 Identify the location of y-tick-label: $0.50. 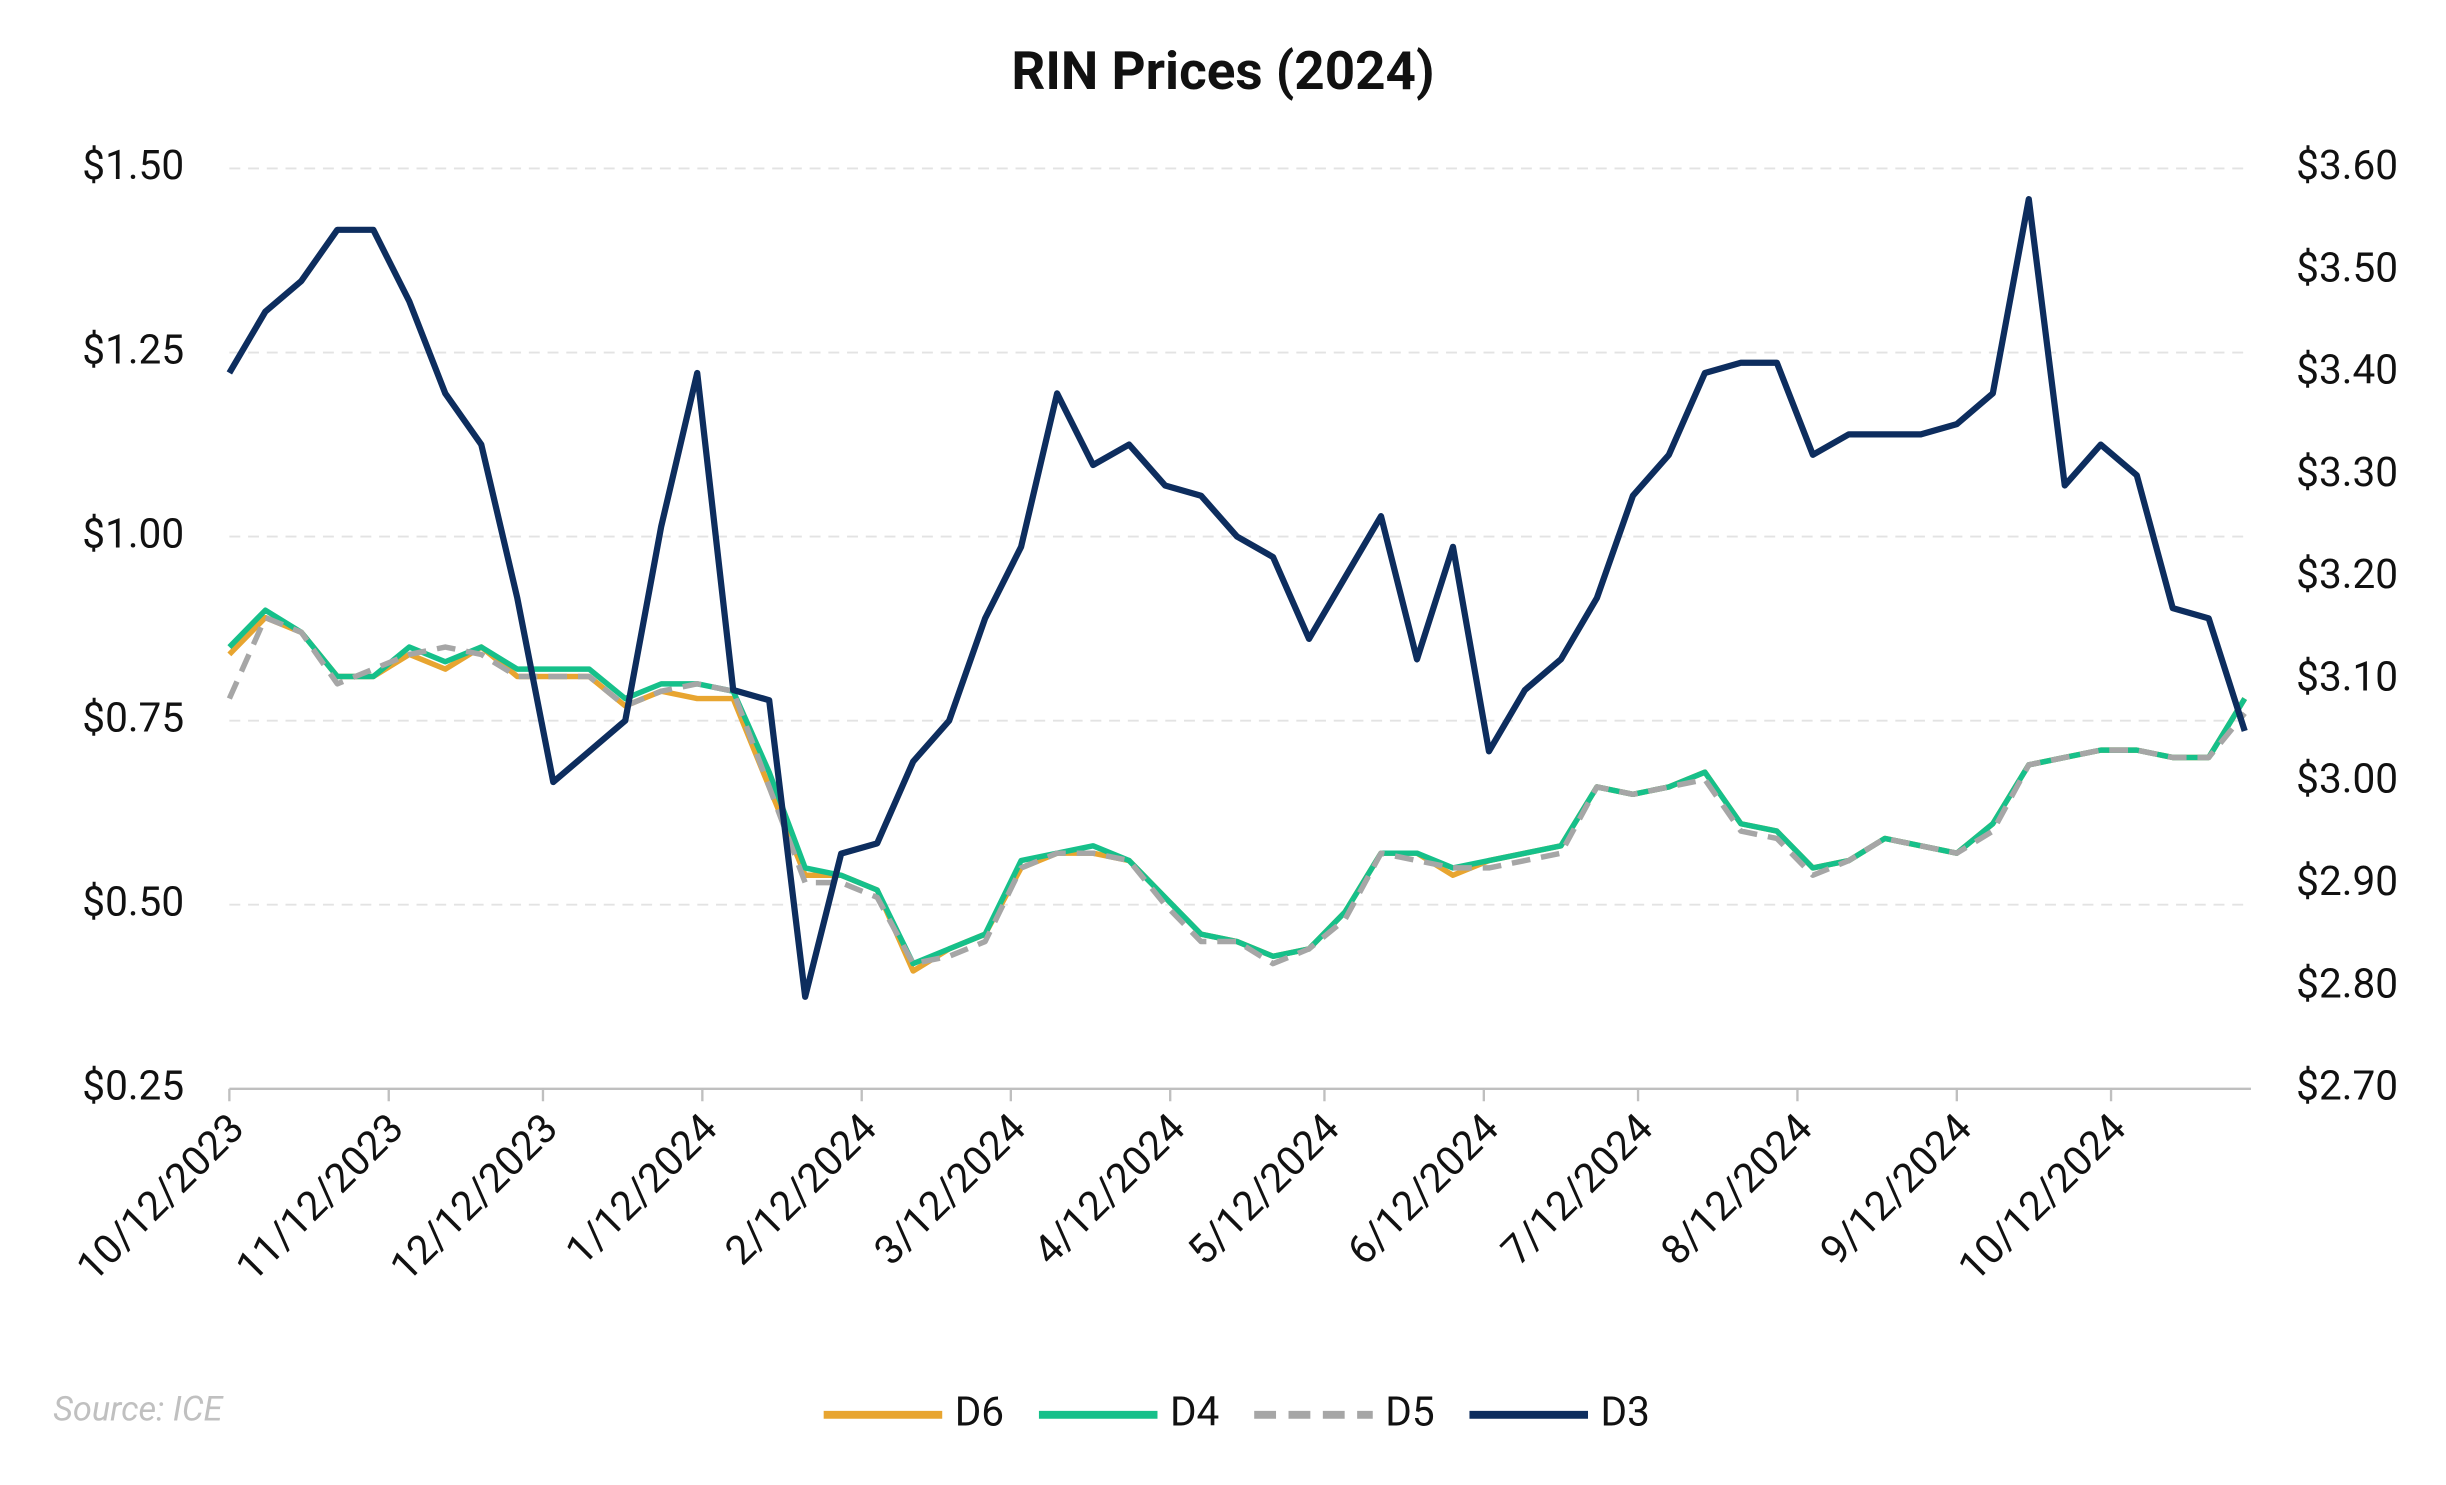
(133, 901).